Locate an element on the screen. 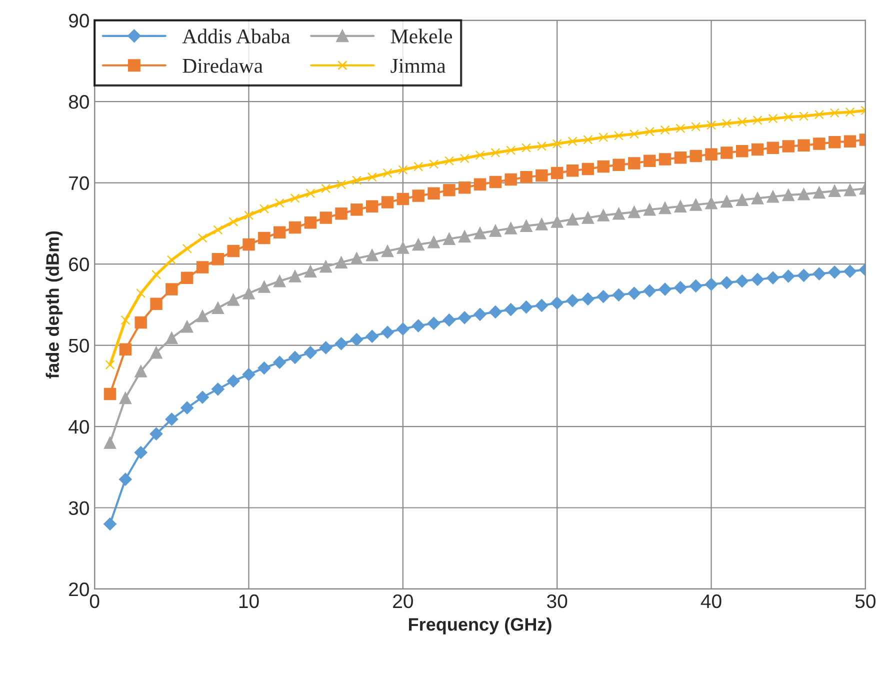 The image size is (884, 677). legend-label: Diredawa is located at coordinates (222, 65).